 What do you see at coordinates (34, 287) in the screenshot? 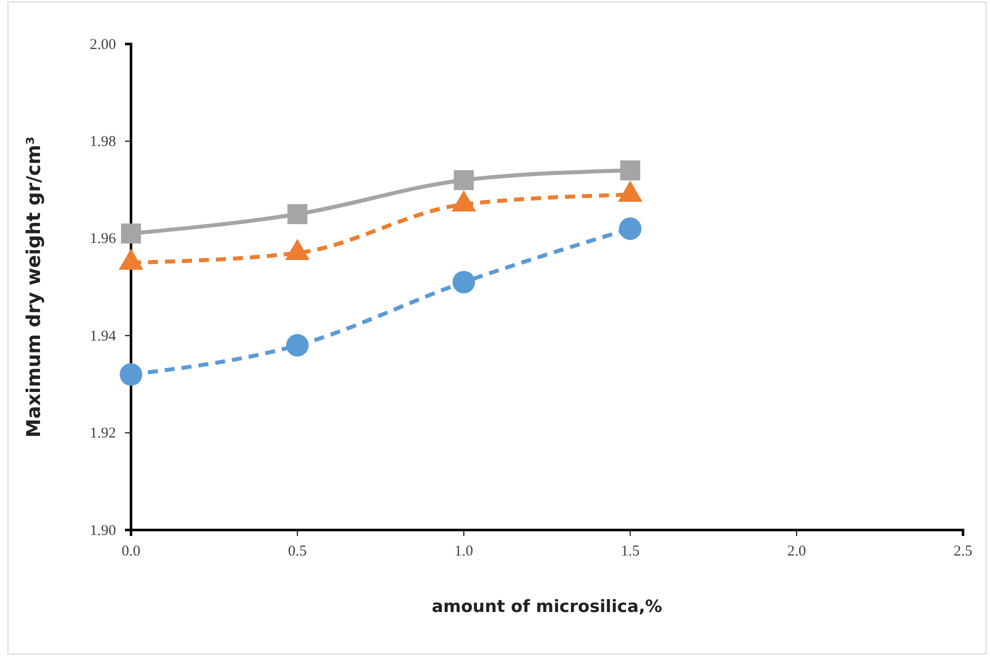
I see `y-axis-title: Maximum dry weight gr/cm³` at bounding box center [34, 287].